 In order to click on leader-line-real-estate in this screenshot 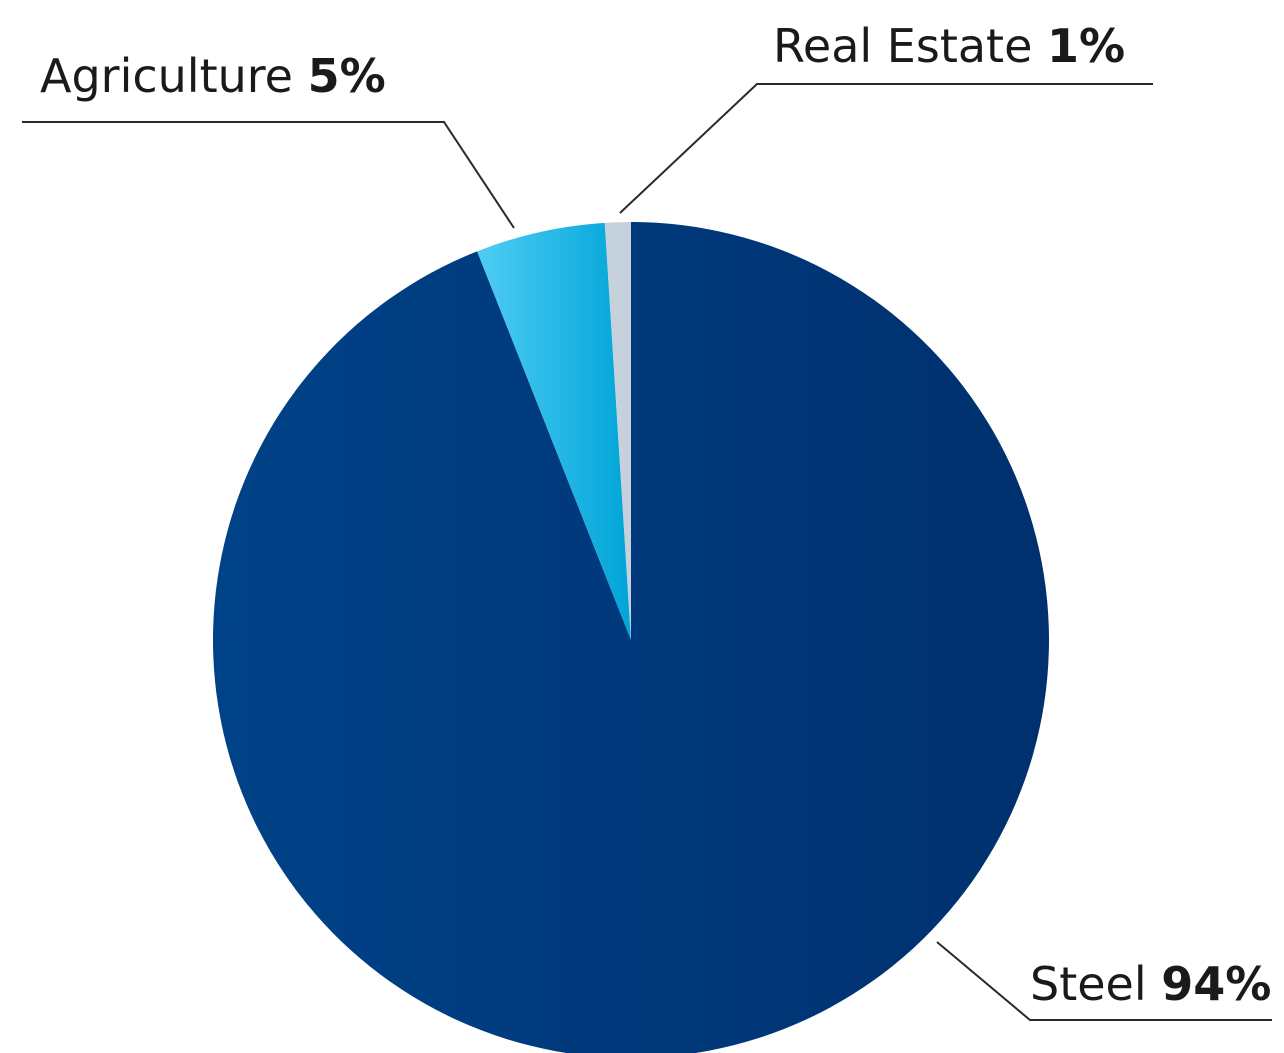, I will do `click(886, 148)`.